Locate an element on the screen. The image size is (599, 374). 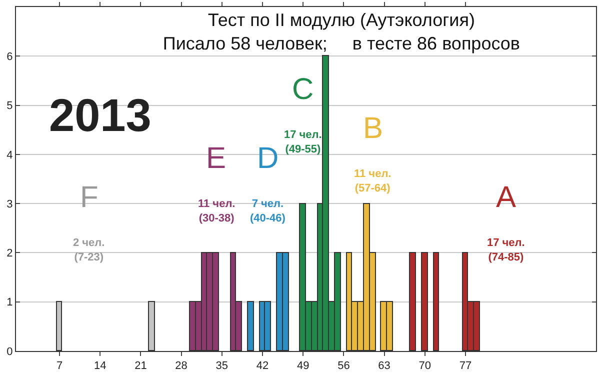
x-tick-label: 70 is located at coordinates (425, 366).